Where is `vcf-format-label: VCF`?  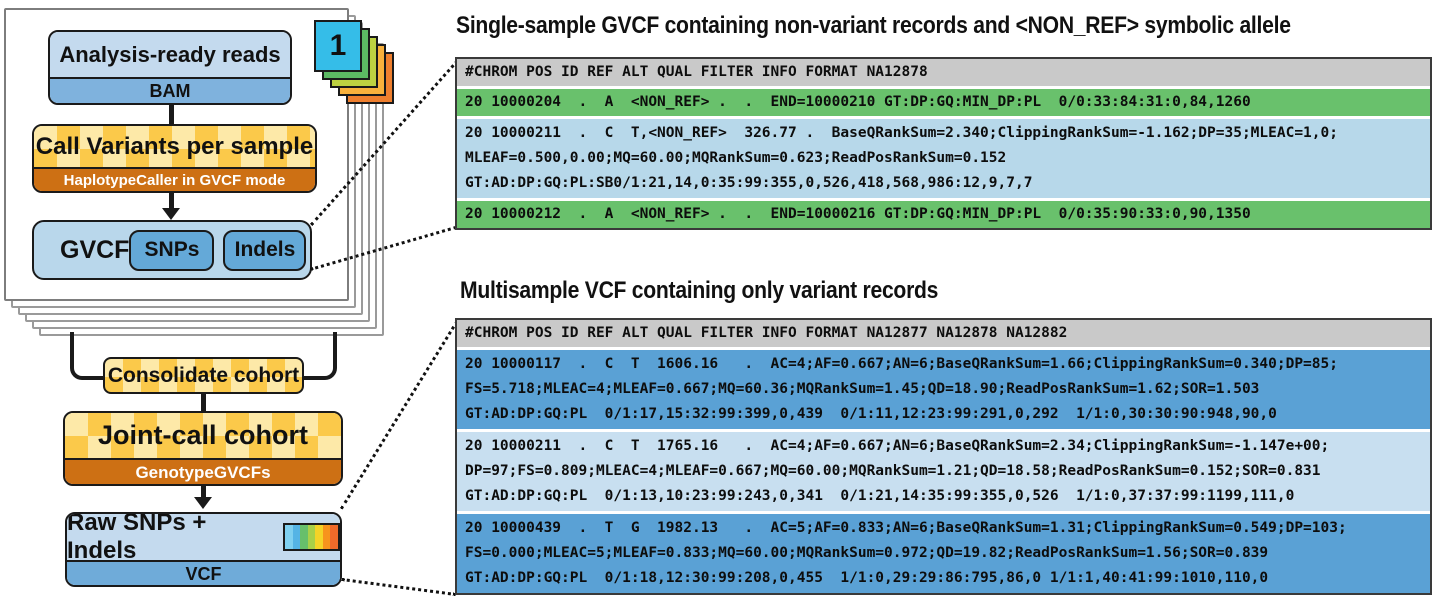
vcf-format-label: VCF is located at coordinates (203, 572).